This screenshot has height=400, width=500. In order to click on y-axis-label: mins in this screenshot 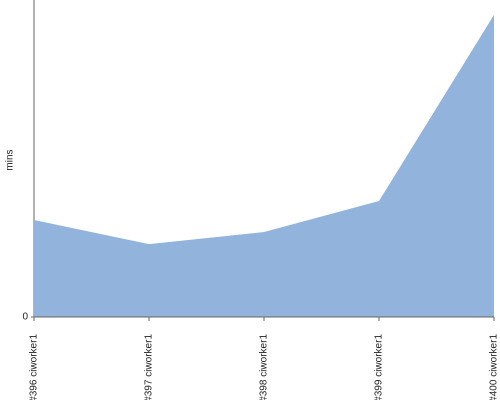, I will do `click(10, 159)`.